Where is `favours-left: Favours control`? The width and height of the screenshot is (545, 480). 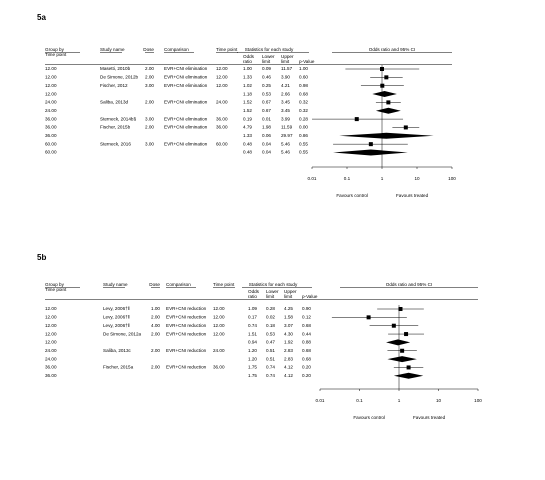 favours-left: Favours control is located at coordinates (369, 417).